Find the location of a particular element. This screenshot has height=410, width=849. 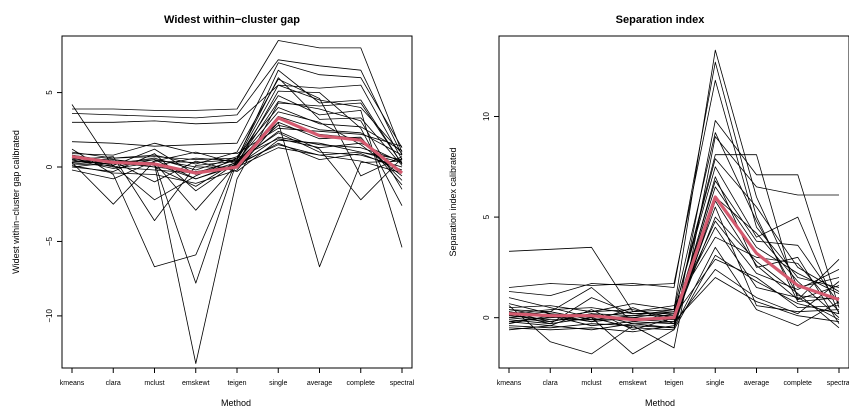

y-axis-label-gap: Widest within−cluster gap calibrated is located at coordinates (16, 202).